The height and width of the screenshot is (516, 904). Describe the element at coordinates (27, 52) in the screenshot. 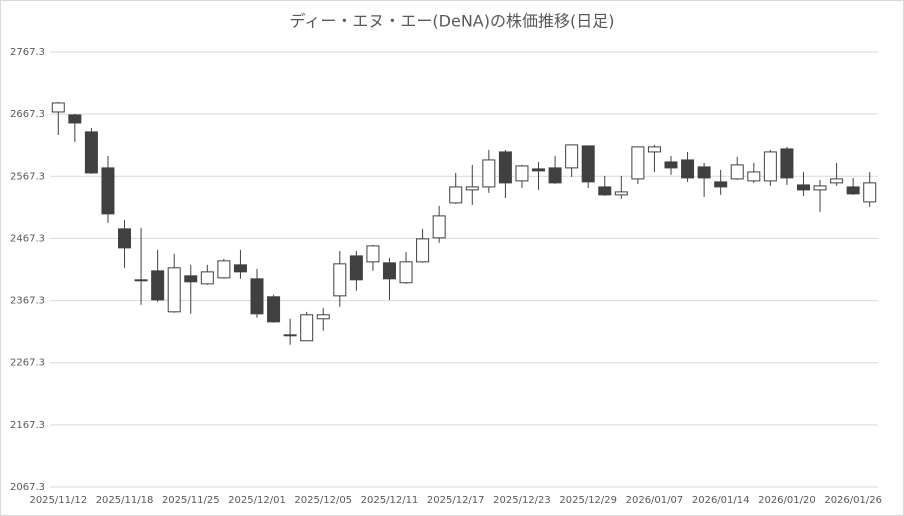

I see `y-tick-label: 2767.3` at that location.